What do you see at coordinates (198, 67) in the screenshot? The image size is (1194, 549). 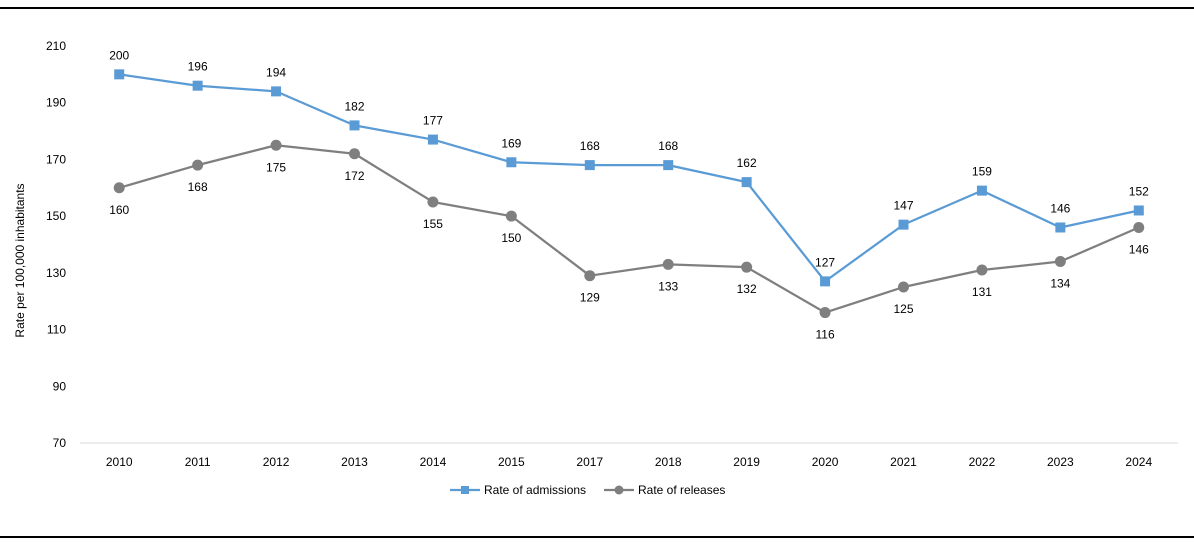 I see `data-label: 196` at bounding box center [198, 67].